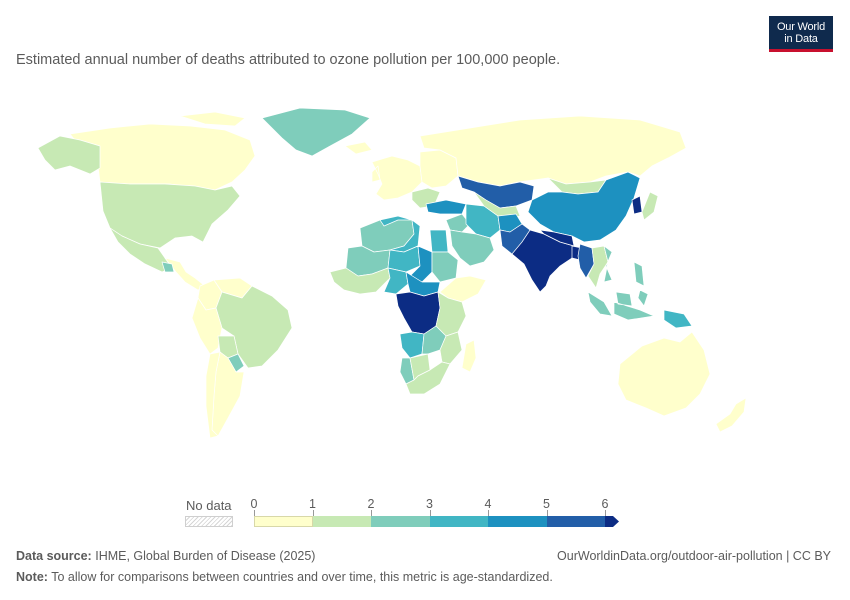 The height and width of the screenshot is (600, 850). What do you see at coordinates (664, 374) in the screenshot?
I see `region-australia: Australia` at bounding box center [664, 374].